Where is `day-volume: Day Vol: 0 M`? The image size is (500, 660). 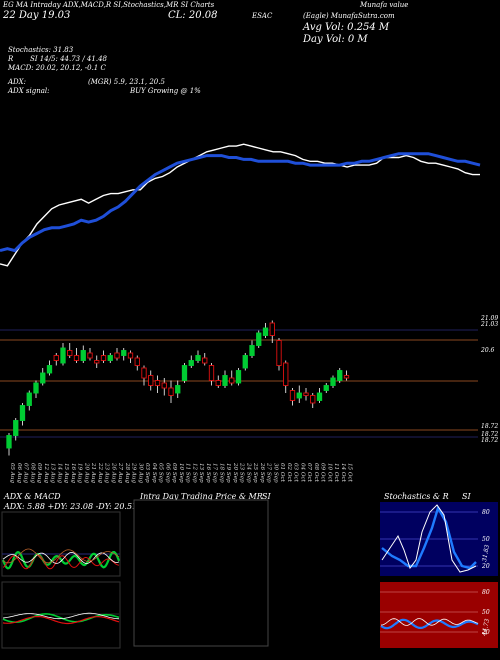
day-volume: Day Vol: 0 M is located at coordinates (335, 39).